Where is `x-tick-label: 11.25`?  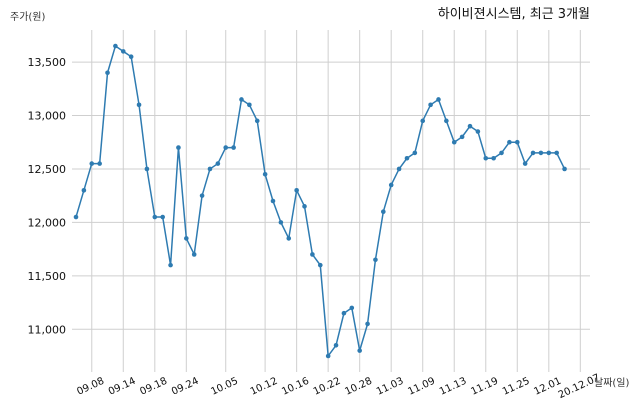
x-tick-label: 11.25 is located at coordinates (516, 387).